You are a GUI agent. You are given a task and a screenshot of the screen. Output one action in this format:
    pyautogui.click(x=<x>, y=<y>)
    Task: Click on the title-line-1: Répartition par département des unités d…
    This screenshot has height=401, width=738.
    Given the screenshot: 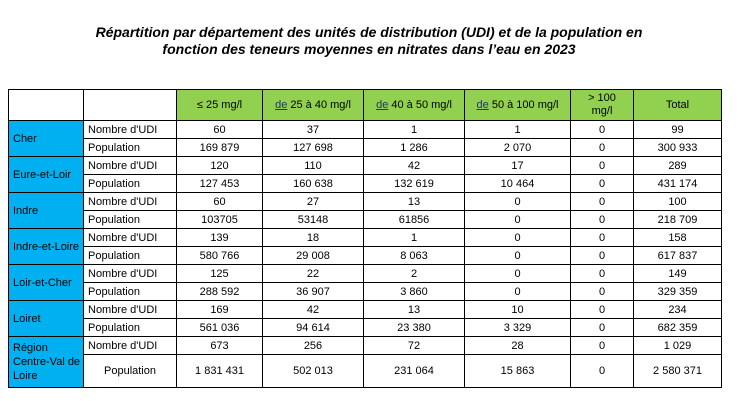 What is the action you would take?
    pyautogui.click(x=369, y=32)
    